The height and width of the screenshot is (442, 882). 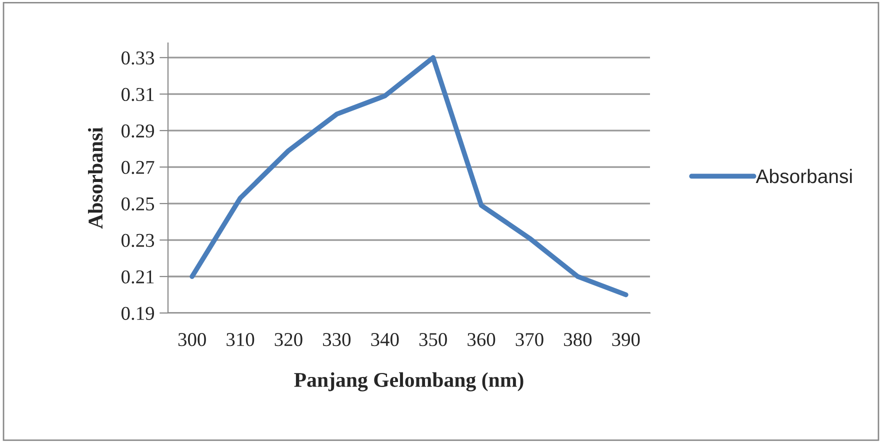 What do you see at coordinates (337, 339) in the screenshot?
I see `x-tick-label: 330` at bounding box center [337, 339].